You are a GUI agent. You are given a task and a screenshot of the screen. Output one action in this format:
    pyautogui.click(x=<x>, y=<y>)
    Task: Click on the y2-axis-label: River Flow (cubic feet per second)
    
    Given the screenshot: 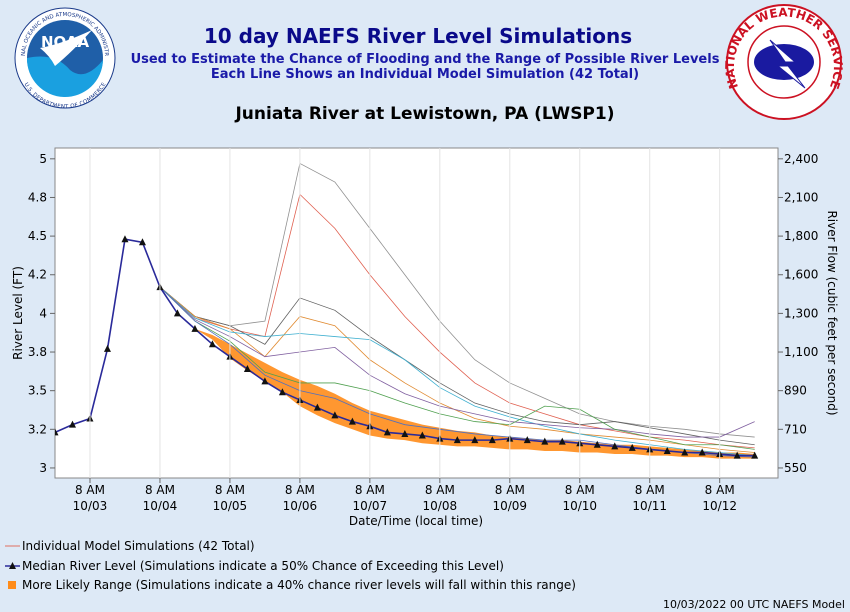 What is the action you would take?
    pyautogui.click(x=832, y=312)
    